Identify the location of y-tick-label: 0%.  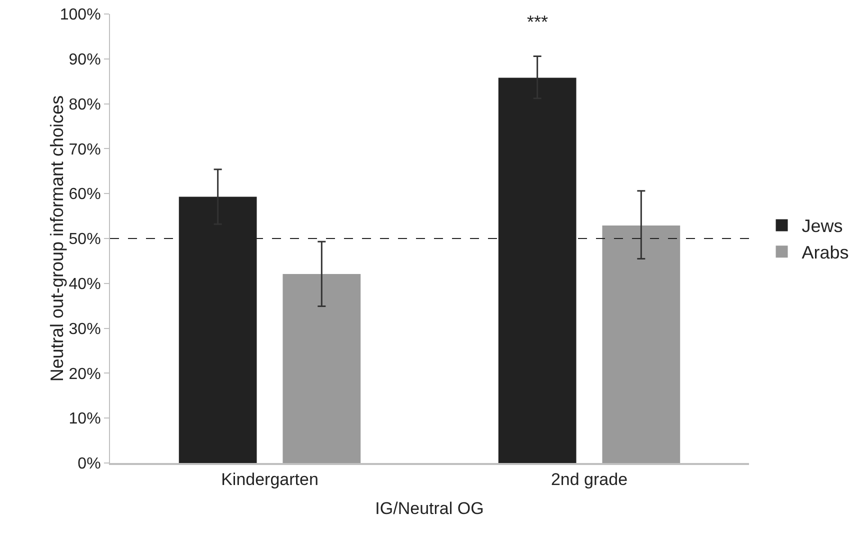
(89, 464).